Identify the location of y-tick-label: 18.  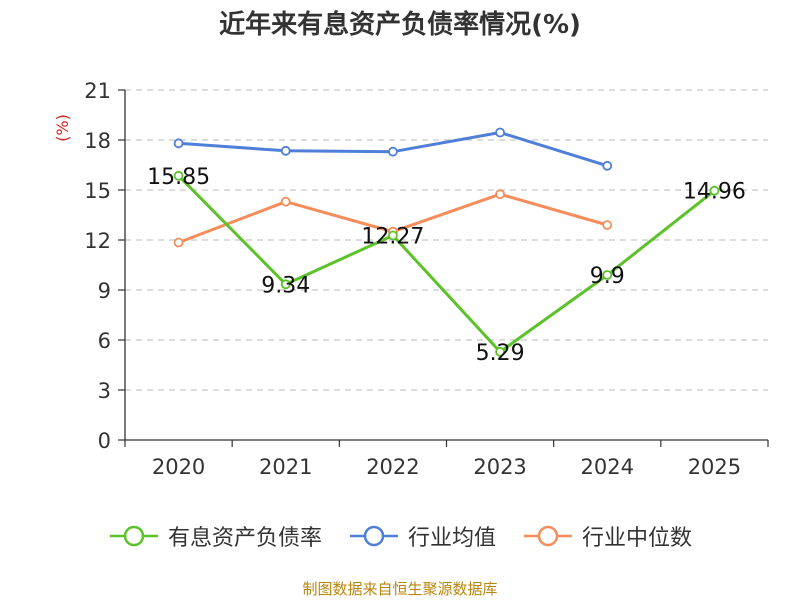
(97, 141).